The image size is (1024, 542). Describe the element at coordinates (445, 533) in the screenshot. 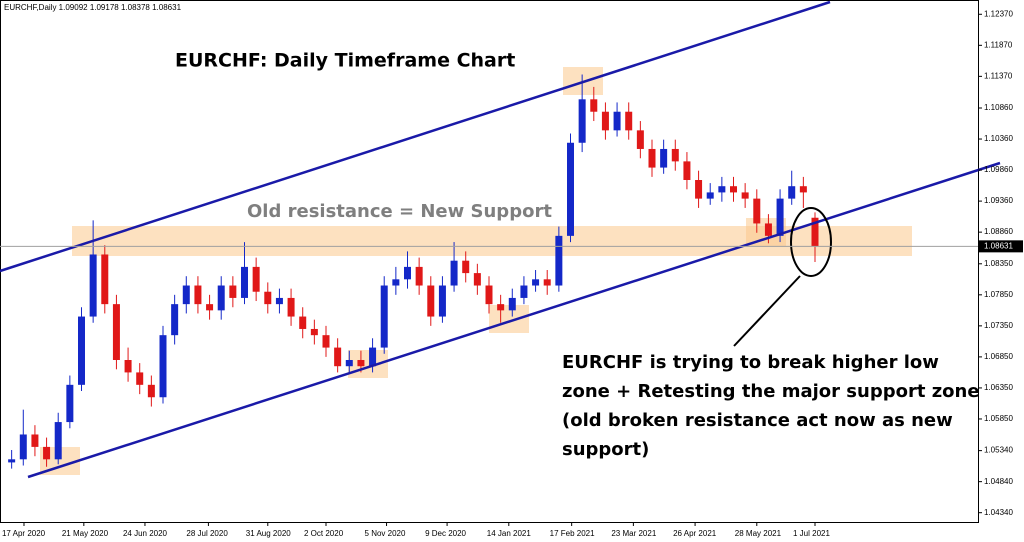

I see `x-tick-label: 9 Dec 2020` at that location.